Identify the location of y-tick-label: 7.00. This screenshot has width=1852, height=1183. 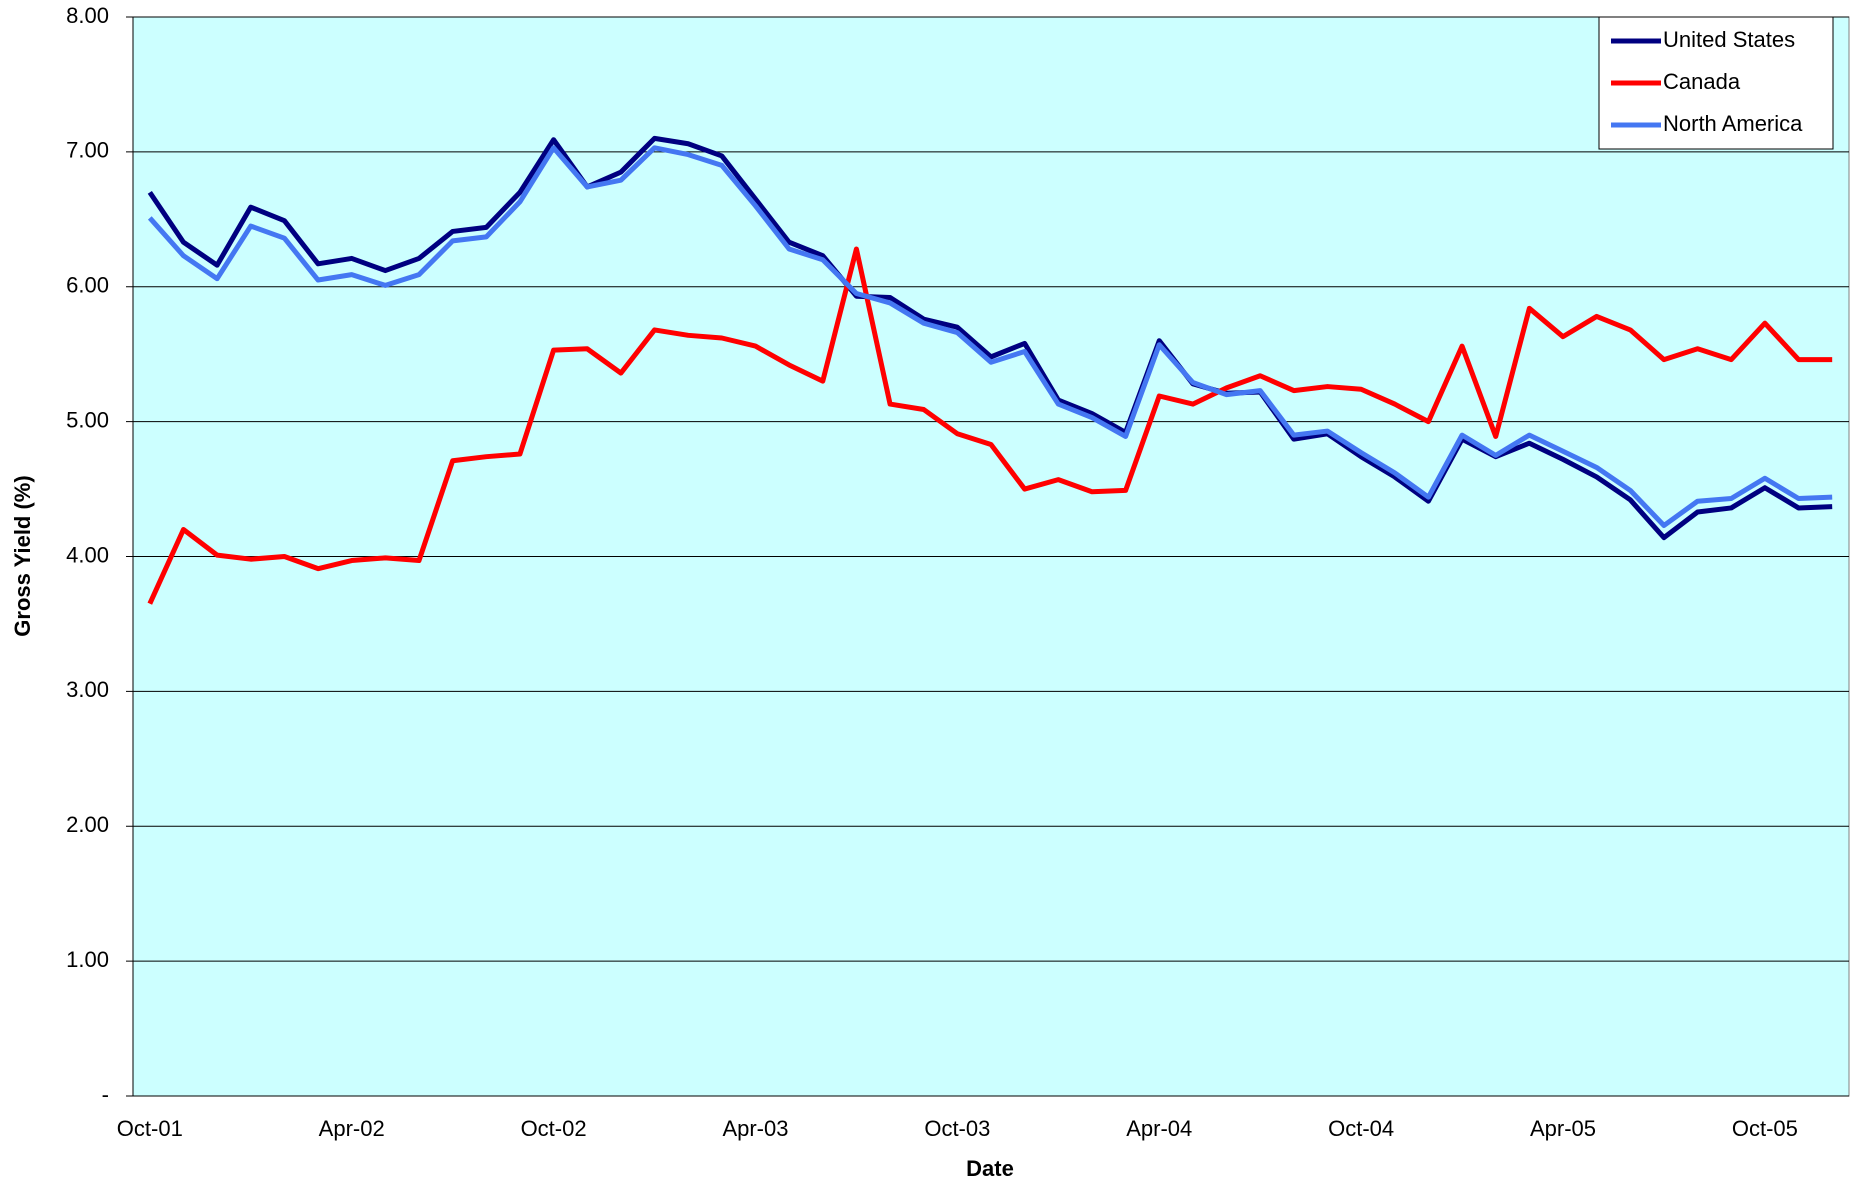
(87, 150).